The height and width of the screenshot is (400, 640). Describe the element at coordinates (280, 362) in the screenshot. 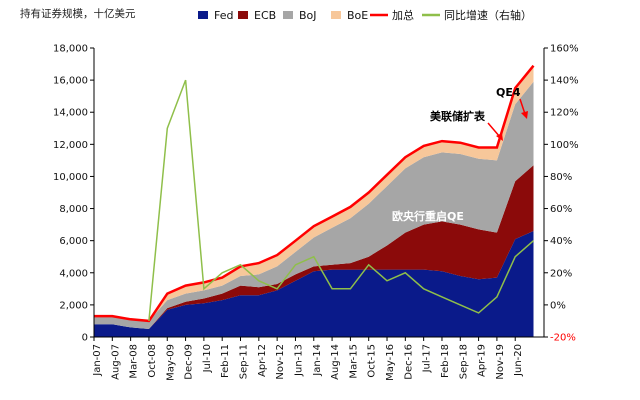

I see `x-tick-label: Nov-12` at that location.